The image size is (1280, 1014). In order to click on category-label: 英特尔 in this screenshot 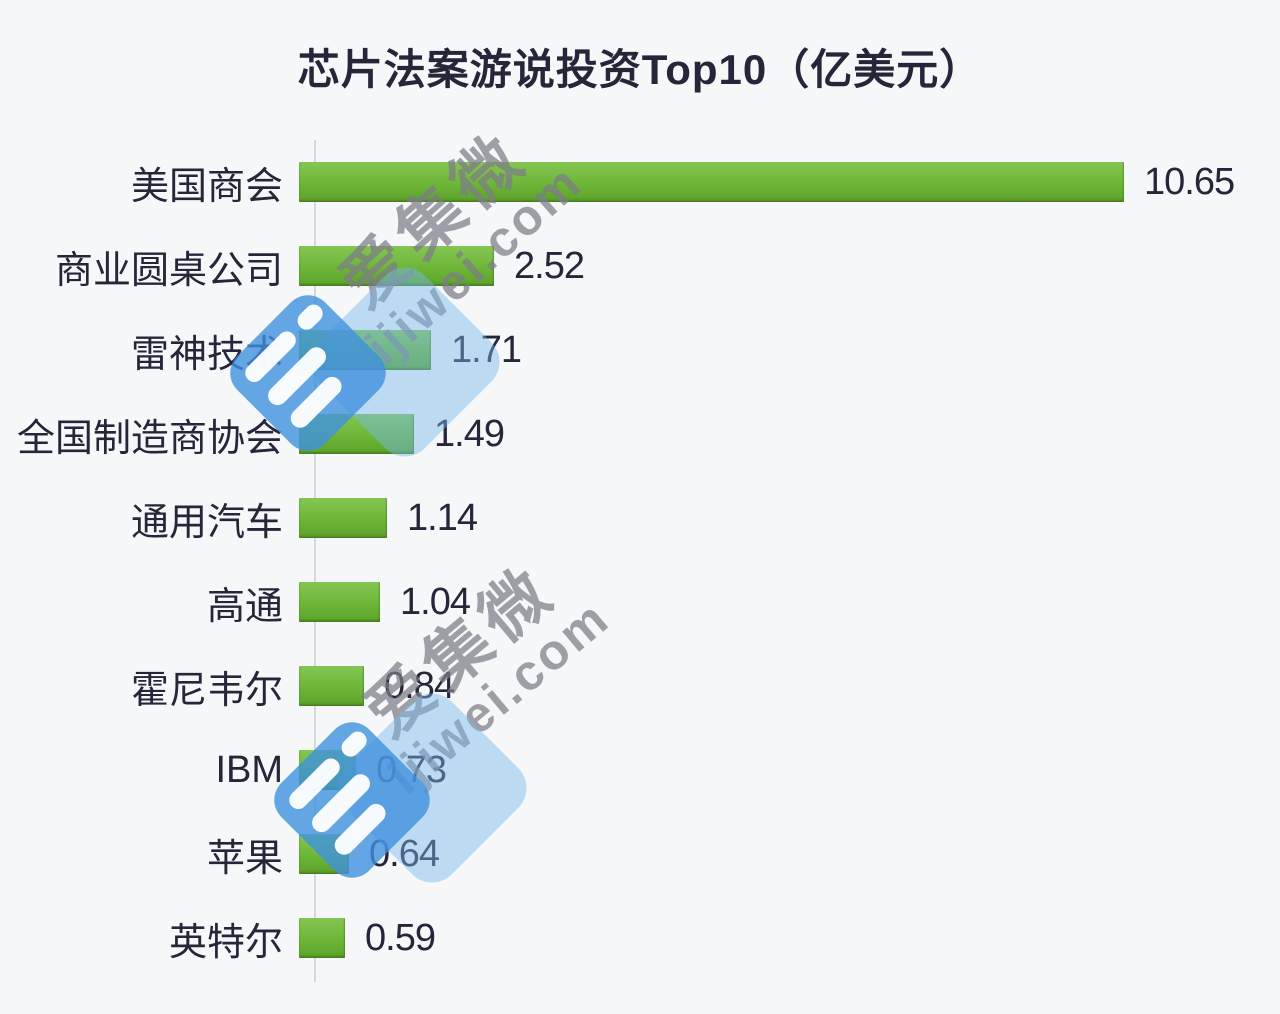, I will do `click(225, 942)`.